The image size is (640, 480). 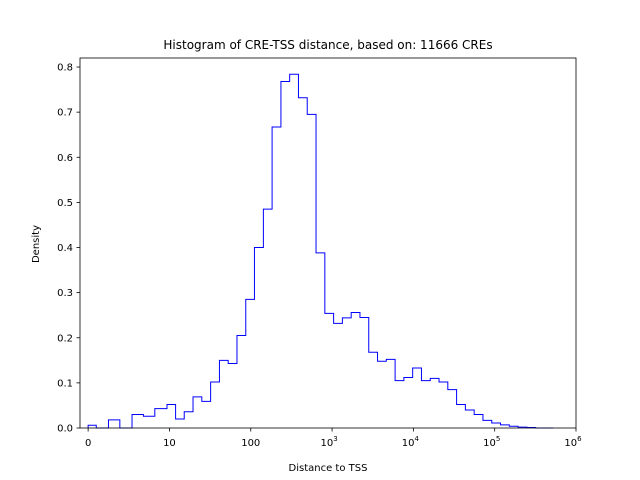 What do you see at coordinates (65, 68) in the screenshot?
I see `y-tick-label: 0.8` at bounding box center [65, 68].